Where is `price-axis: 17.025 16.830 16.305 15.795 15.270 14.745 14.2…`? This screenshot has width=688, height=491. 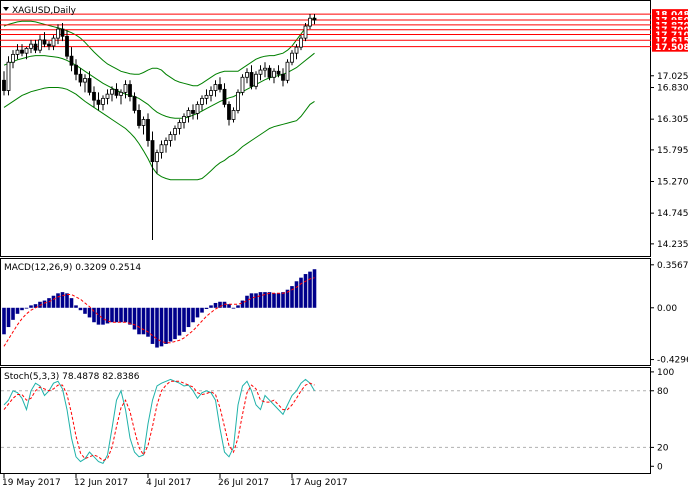 price-axis: 17.025 16.830 16.305 15.795 15.270 14.745 14.2… is located at coordinates (669, 161).